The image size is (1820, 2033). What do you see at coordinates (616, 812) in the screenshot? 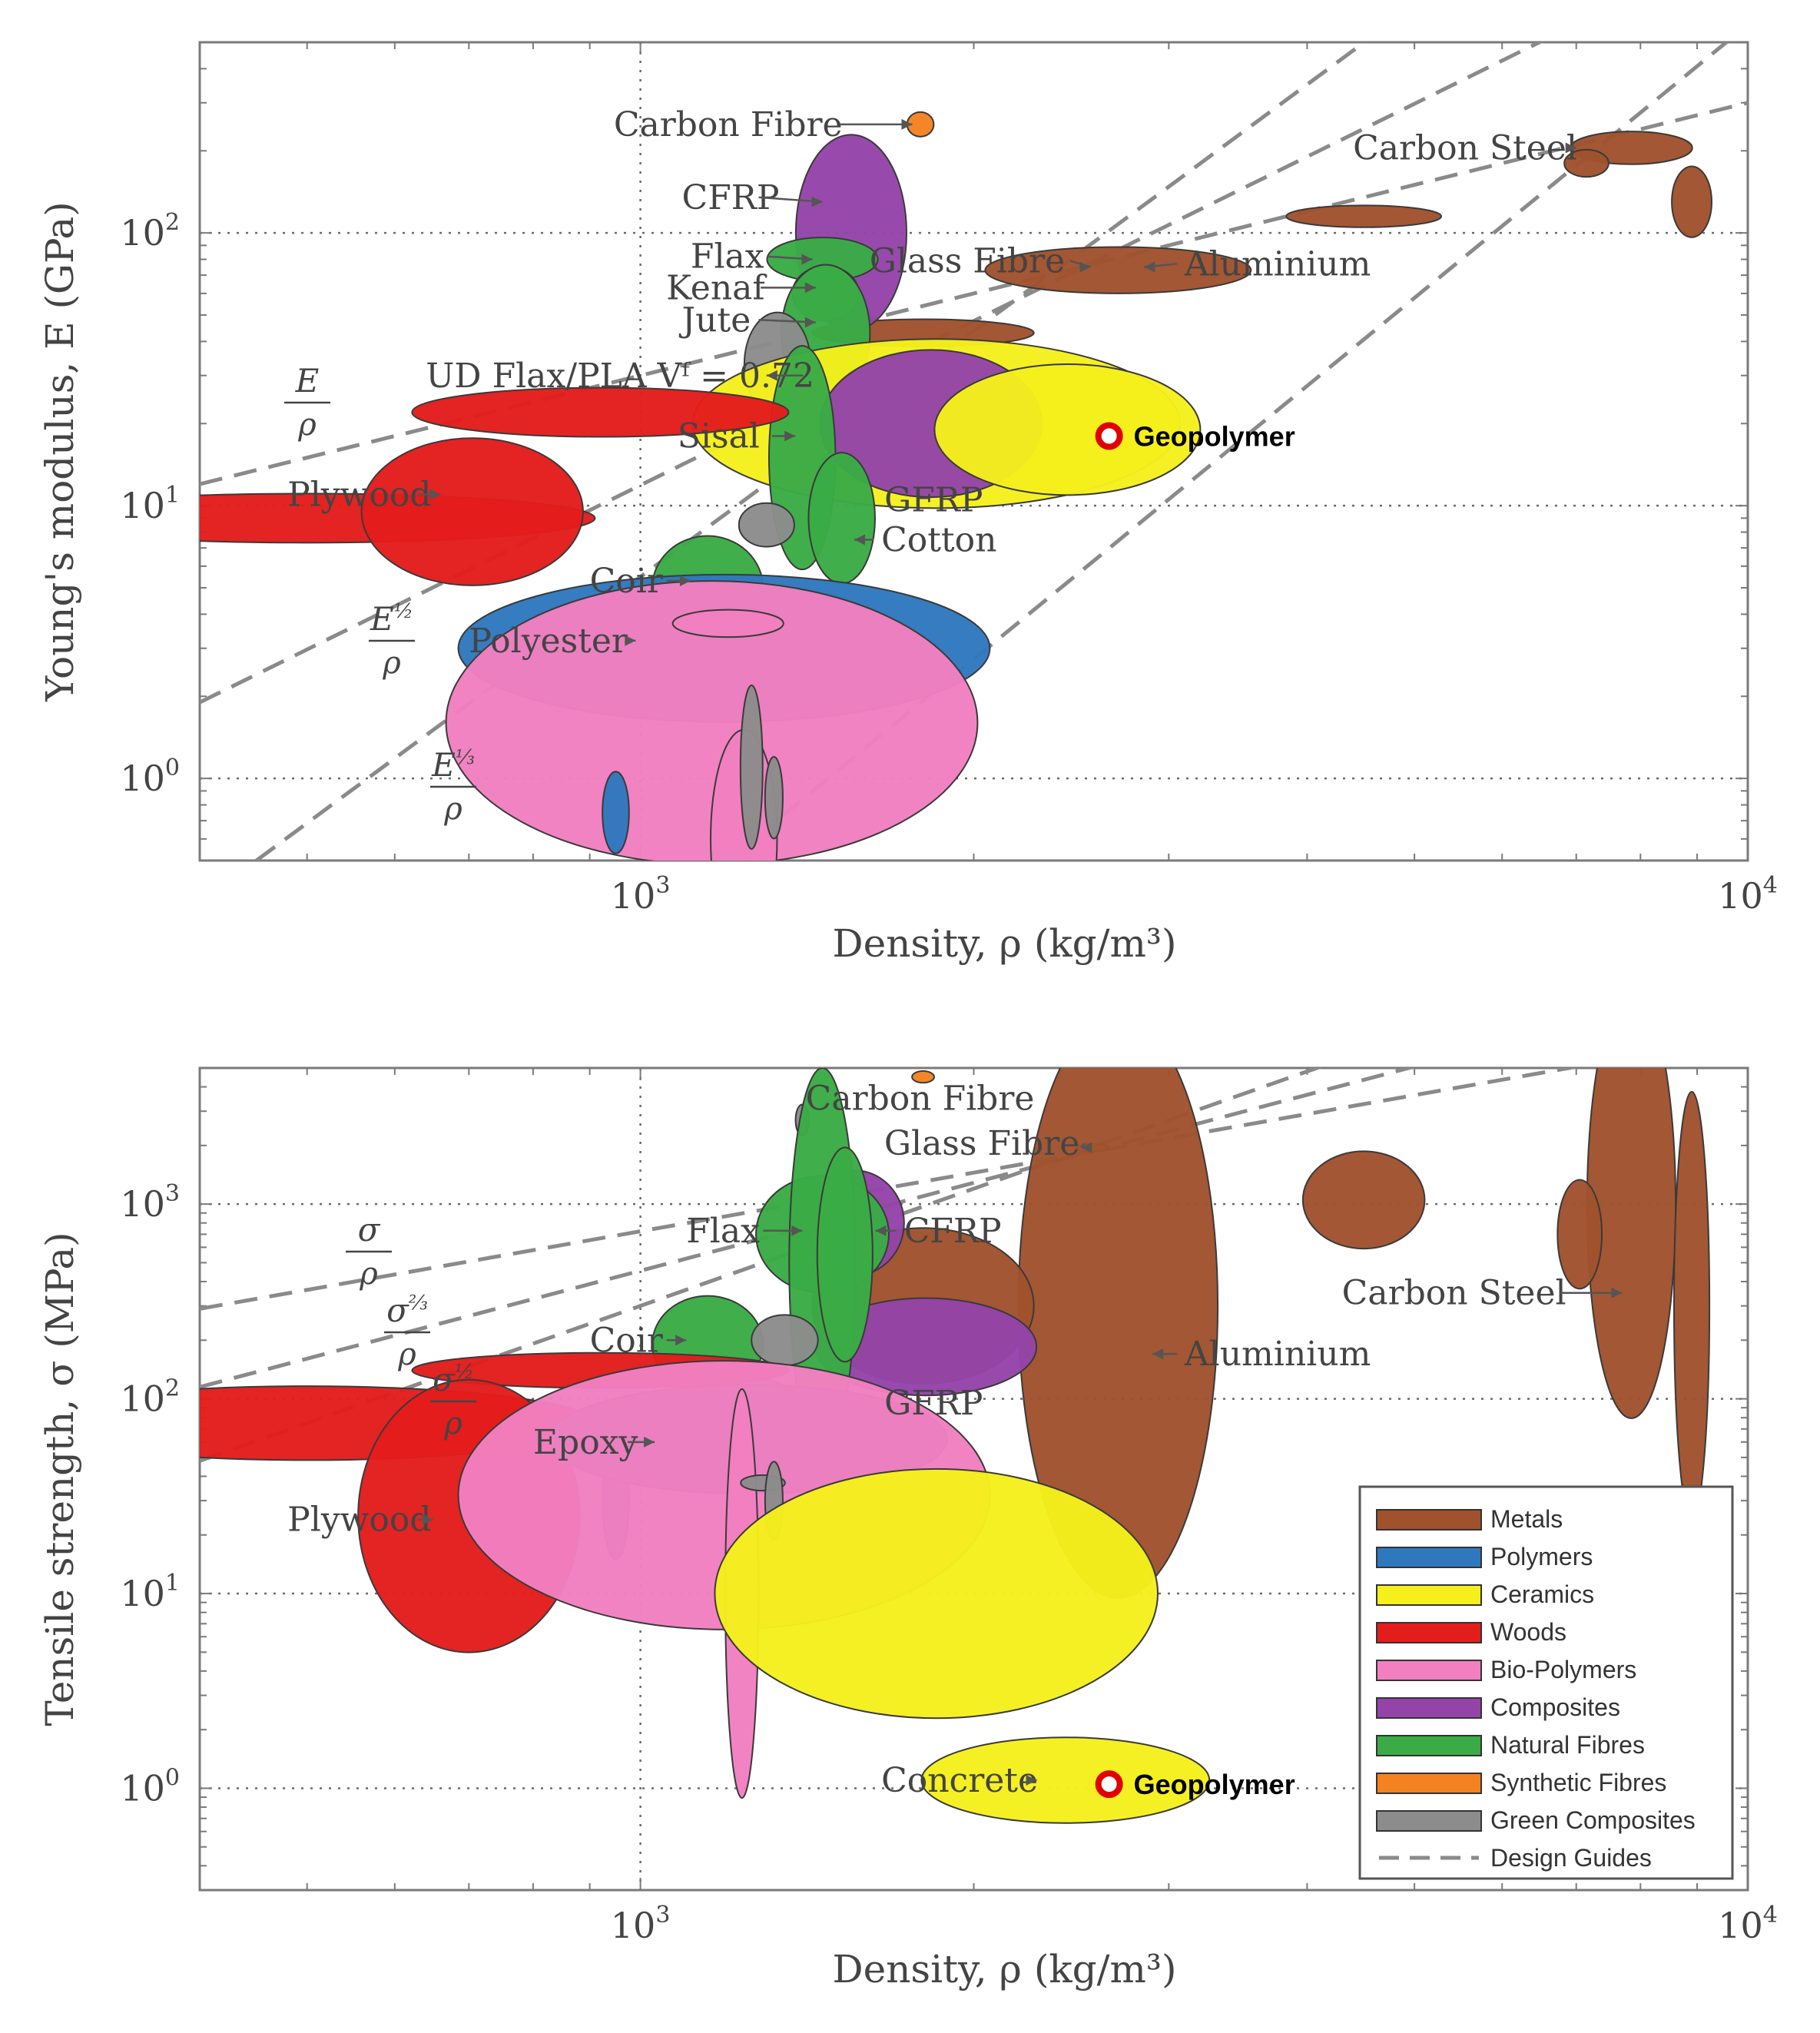
I see `region-polymers` at bounding box center [616, 812].